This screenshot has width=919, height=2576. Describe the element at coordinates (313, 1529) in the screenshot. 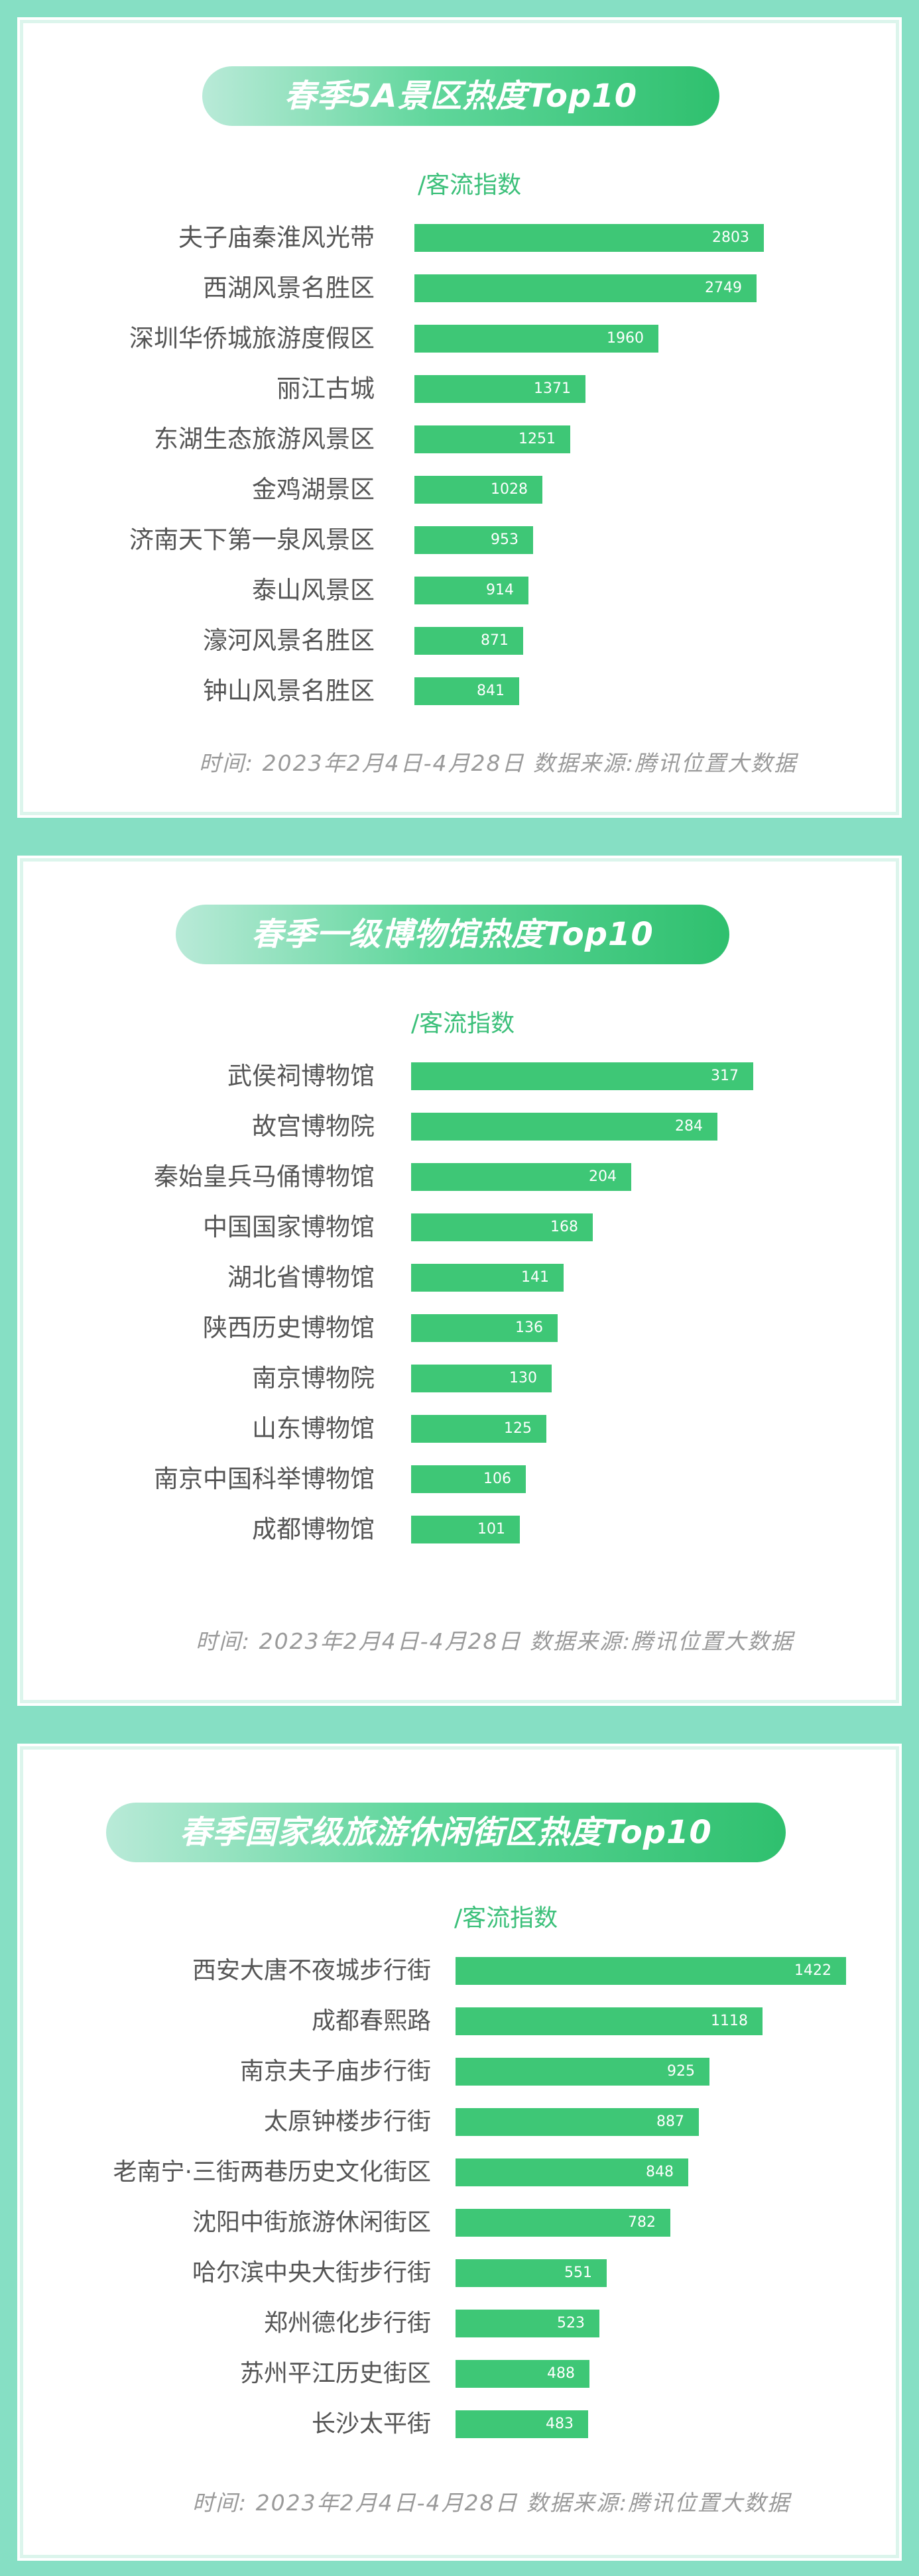

I see `category-label: 成都博物馆` at that location.